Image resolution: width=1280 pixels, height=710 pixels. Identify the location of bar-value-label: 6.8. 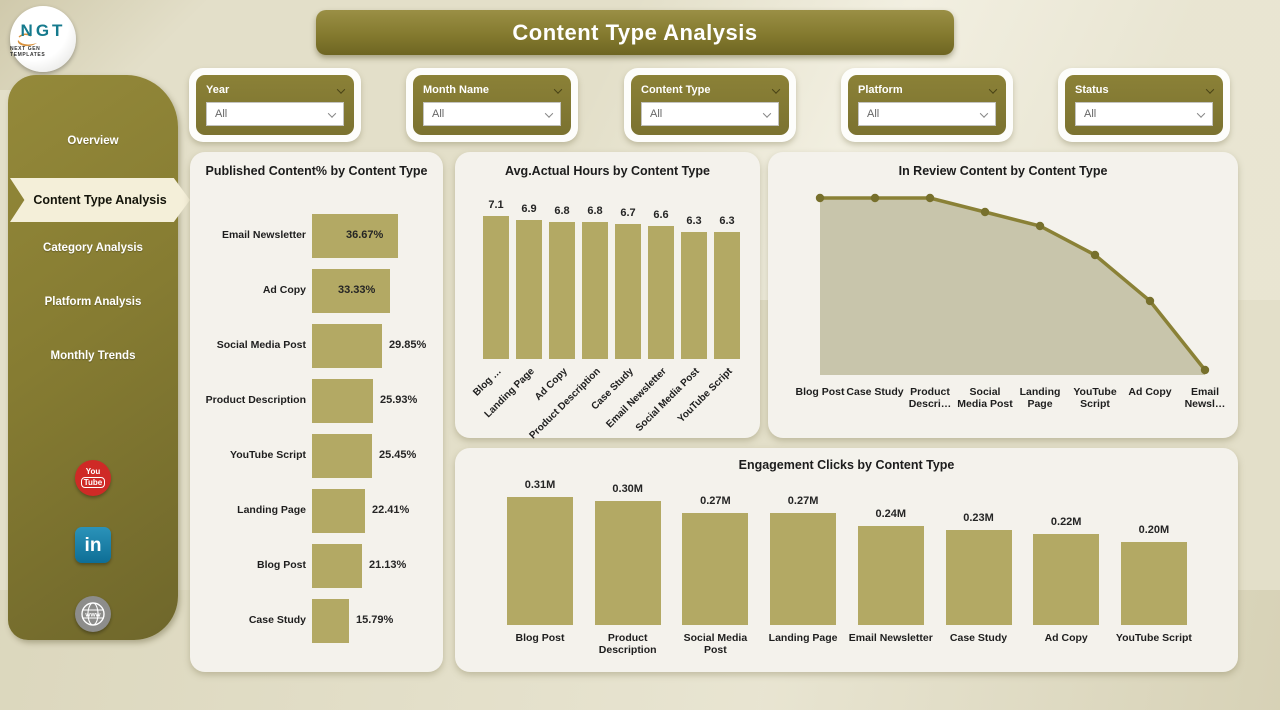
(562, 211).